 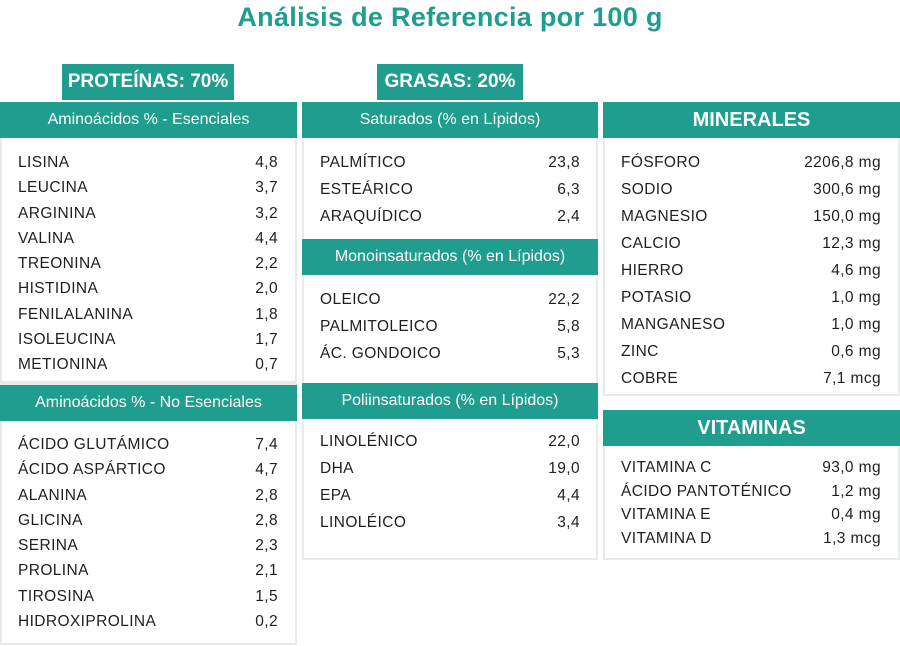 I want to click on list-item: ARGININA 3,2, so click(x=148, y=217).